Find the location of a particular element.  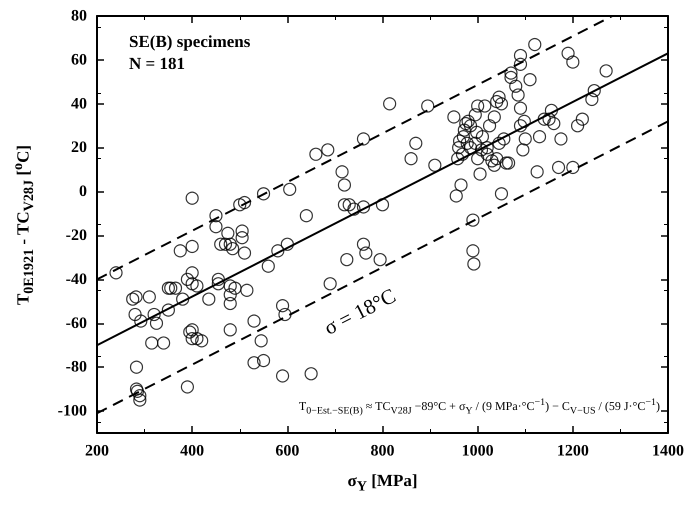

x-tick-label: 1000 is located at coordinates (478, 451).